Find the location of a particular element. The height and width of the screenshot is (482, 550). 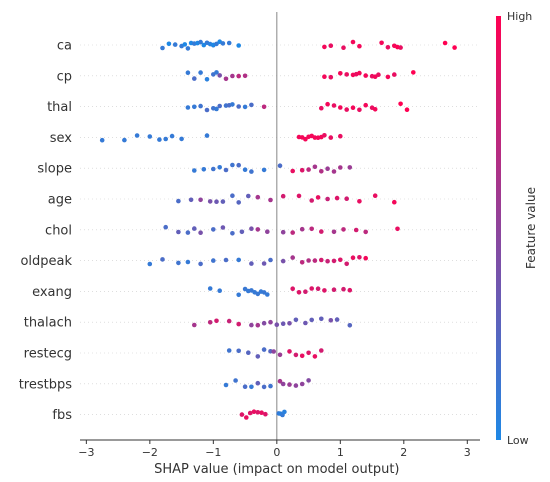

x-tick-label: 0 is located at coordinates (276, 452).